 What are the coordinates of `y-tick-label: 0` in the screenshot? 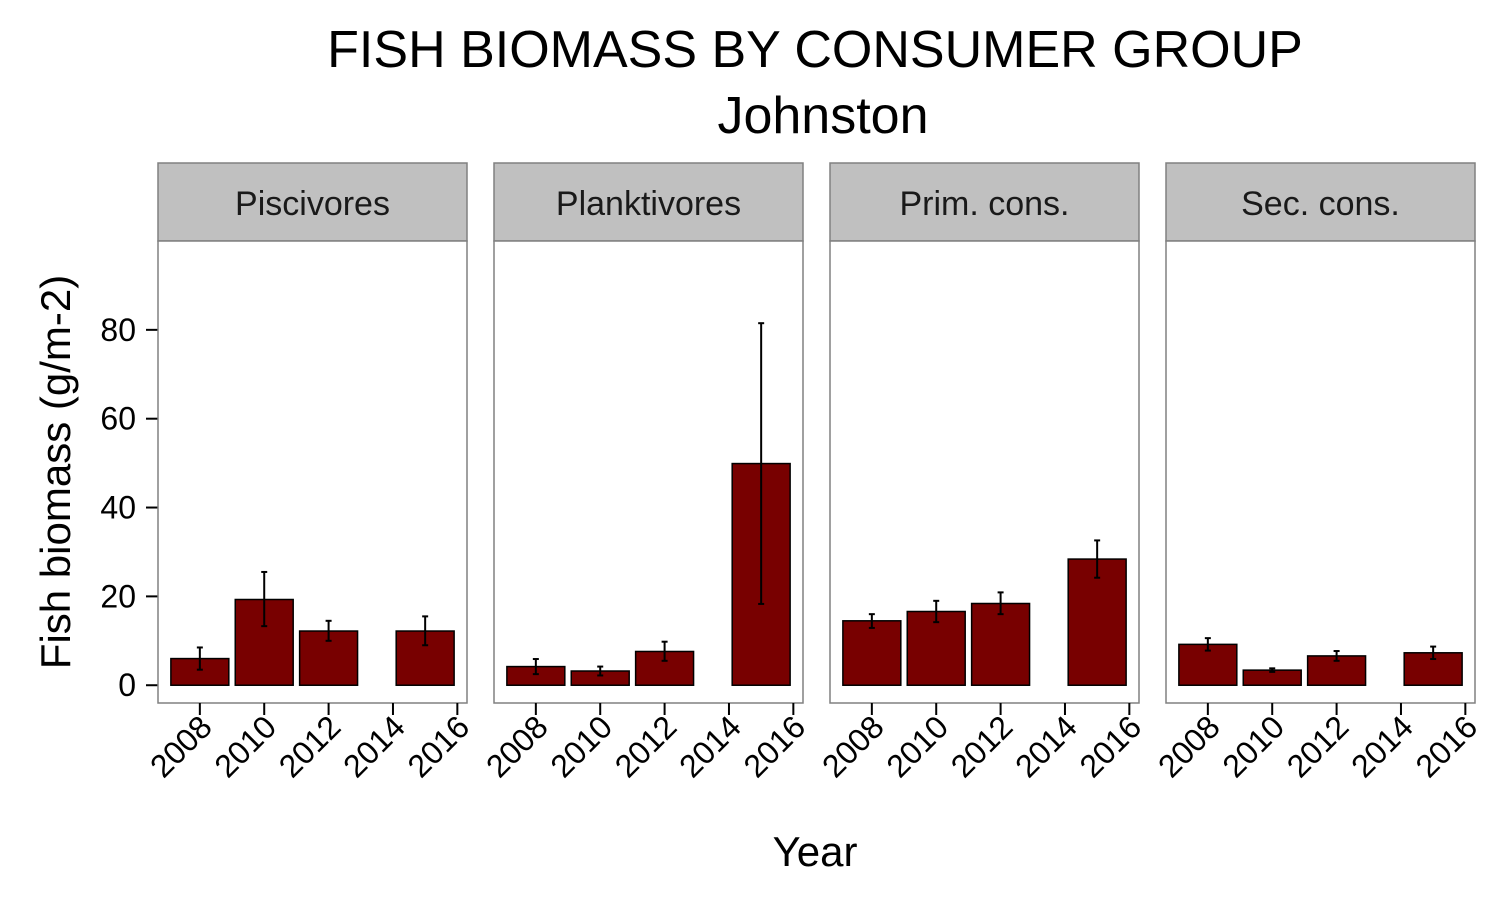 It's located at (127, 685).